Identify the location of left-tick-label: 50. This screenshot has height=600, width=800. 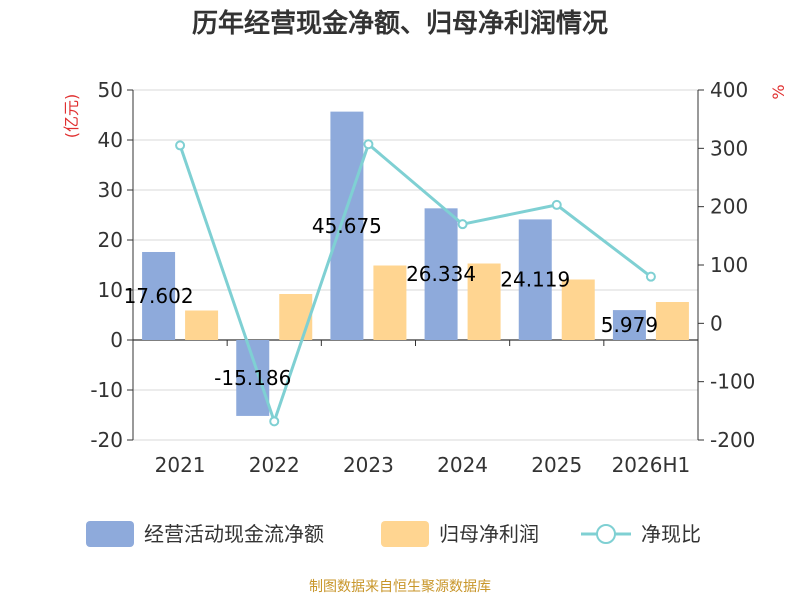
(110, 90).